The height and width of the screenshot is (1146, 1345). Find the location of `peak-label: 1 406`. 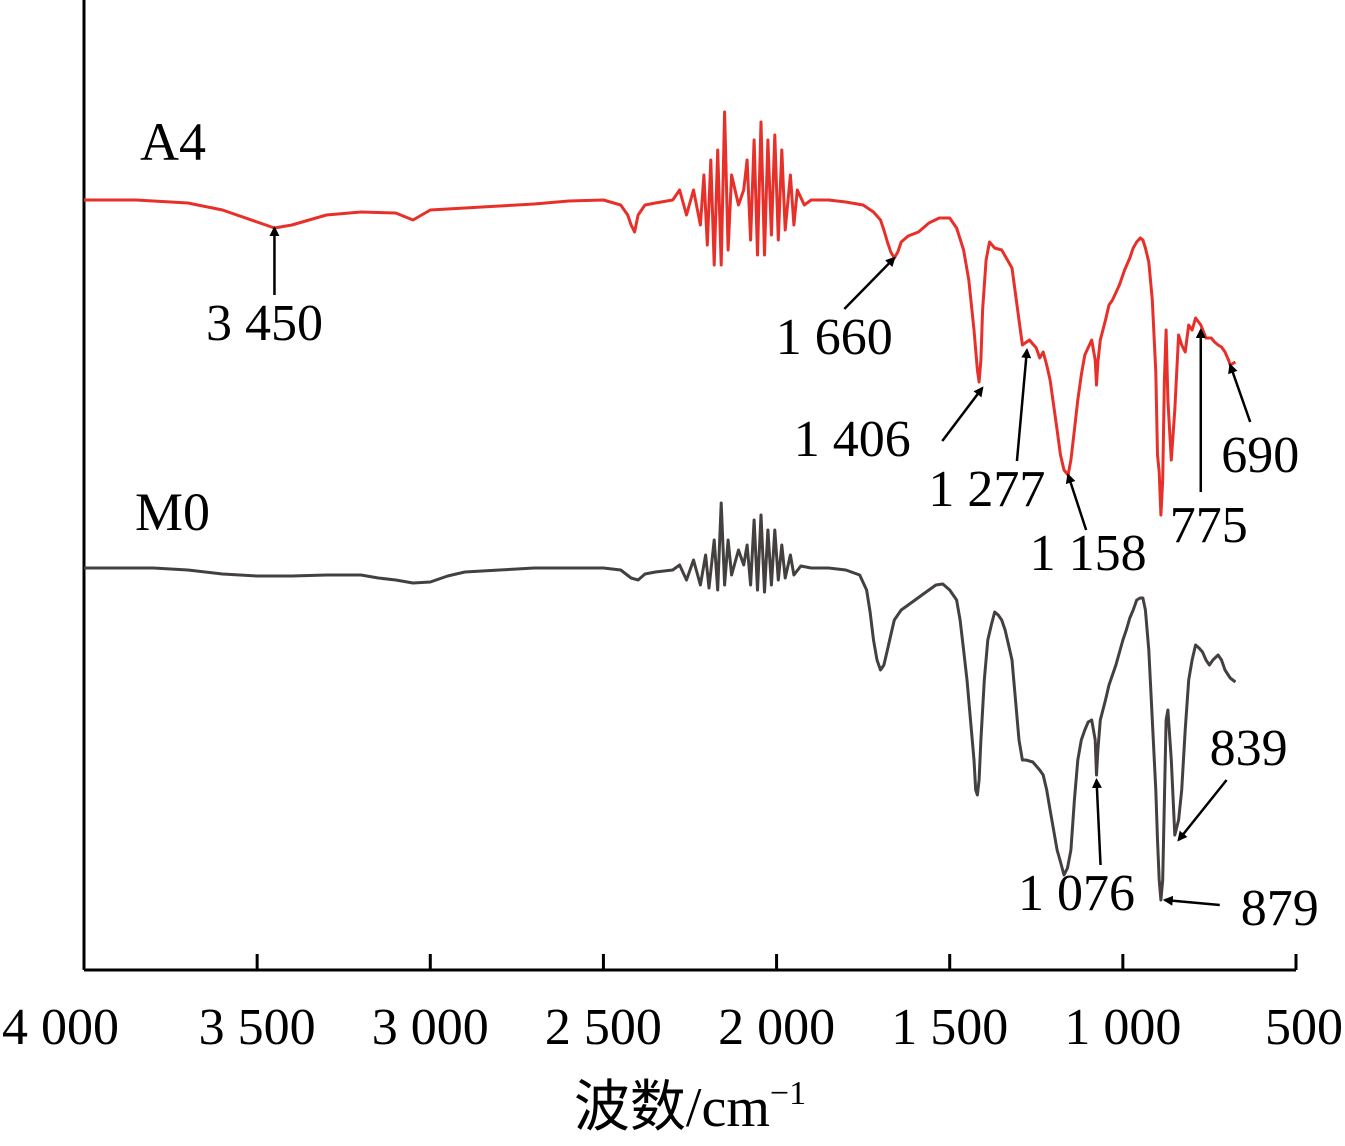

peak-label: 1 406 is located at coordinates (852, 439).